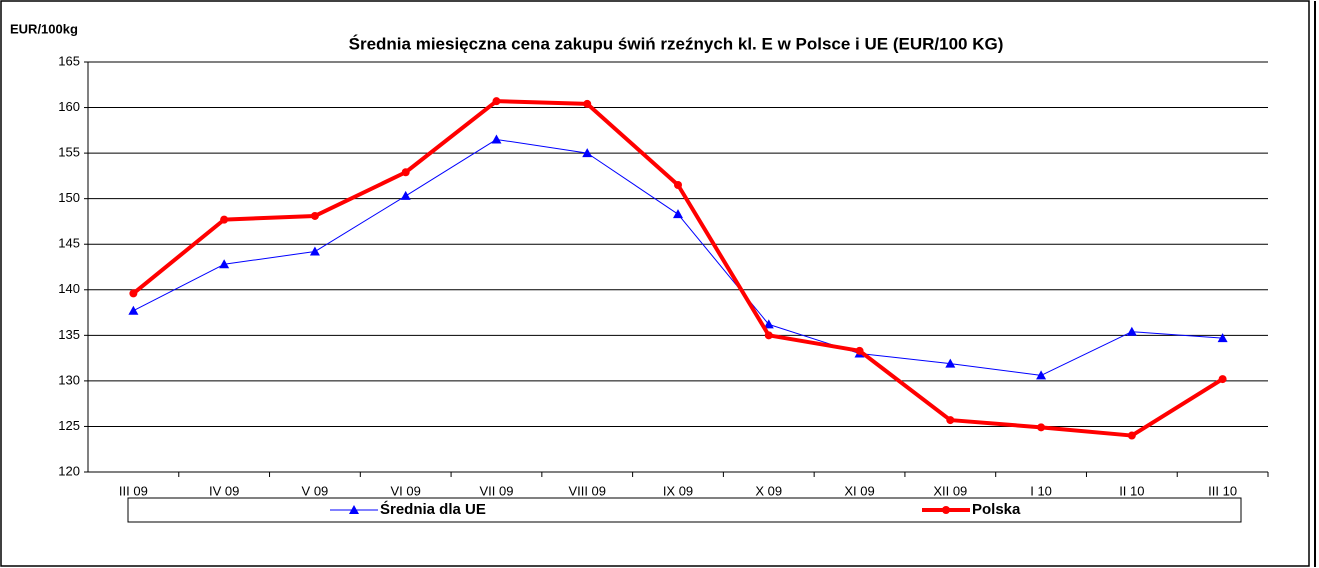 This screenshot has width=1319, height=568. Describe the element at coordinates (224, 490) in the screenshot. I see `x-tick-label: IV 09` at that location.